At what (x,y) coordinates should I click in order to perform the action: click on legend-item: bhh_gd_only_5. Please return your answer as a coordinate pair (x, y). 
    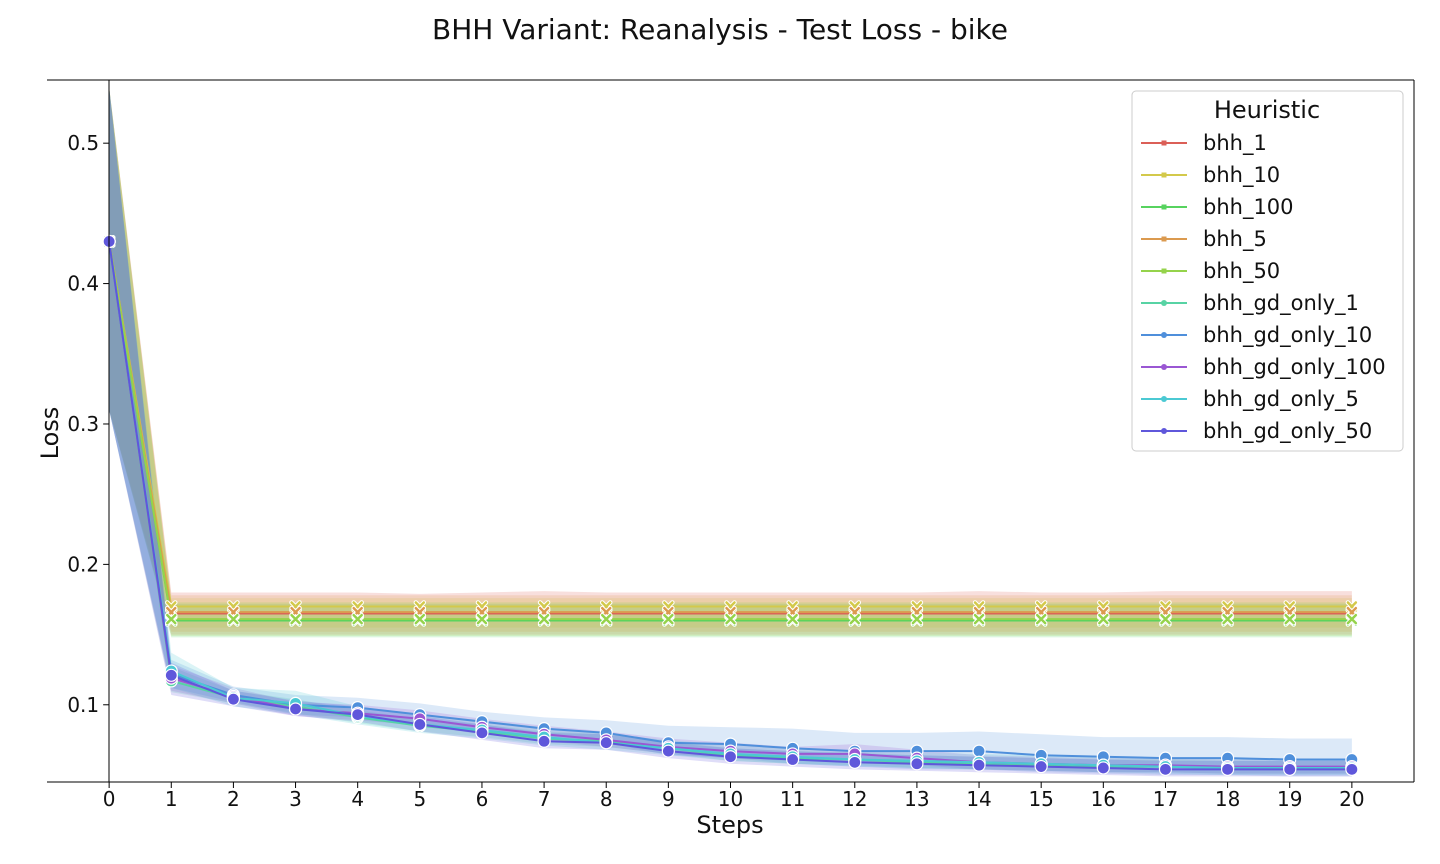
    Looking at the image, I should click on (1250, 399).